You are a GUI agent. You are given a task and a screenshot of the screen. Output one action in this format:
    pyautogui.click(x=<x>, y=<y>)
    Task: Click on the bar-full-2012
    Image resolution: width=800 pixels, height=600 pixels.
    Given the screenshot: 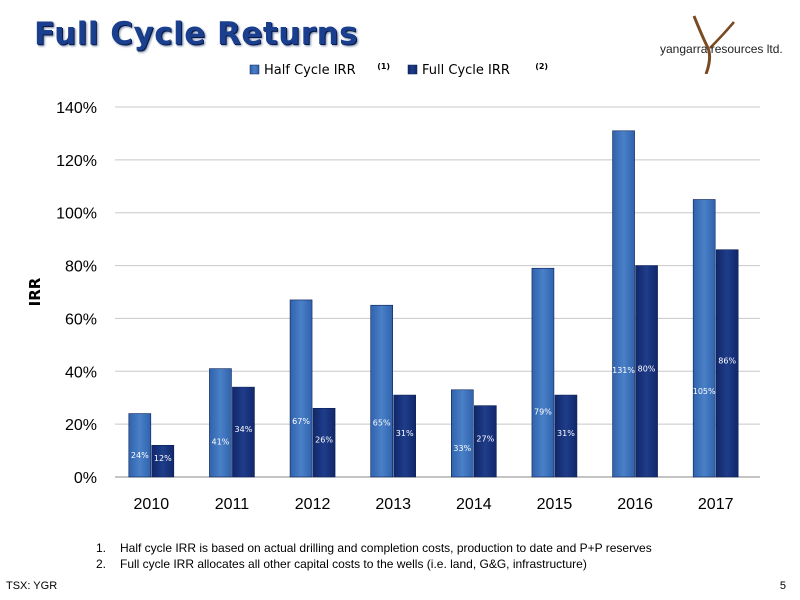 What is the action you would take?
    pyautogui.click(x=324, y=442)
    